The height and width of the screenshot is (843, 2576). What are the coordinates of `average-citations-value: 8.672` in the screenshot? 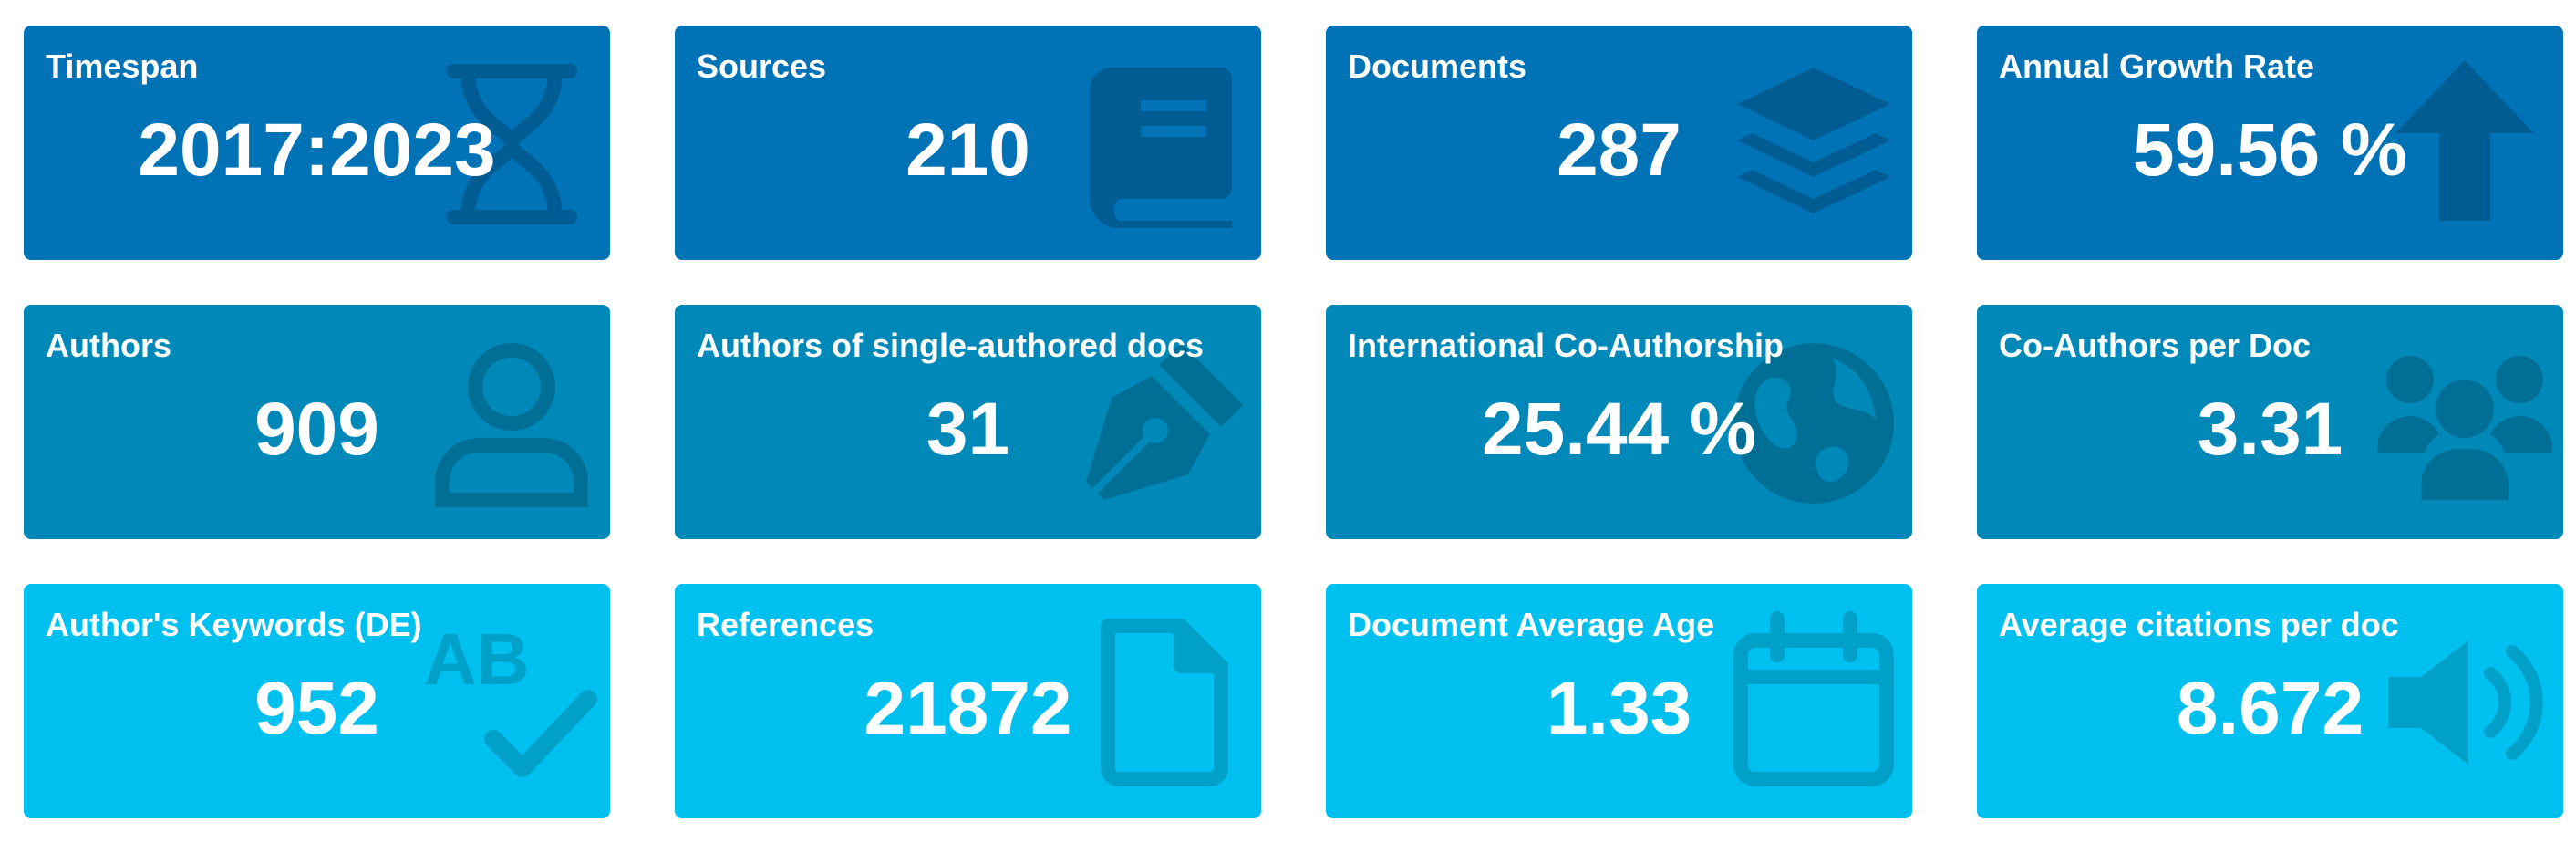 It's located at (2270, 709).